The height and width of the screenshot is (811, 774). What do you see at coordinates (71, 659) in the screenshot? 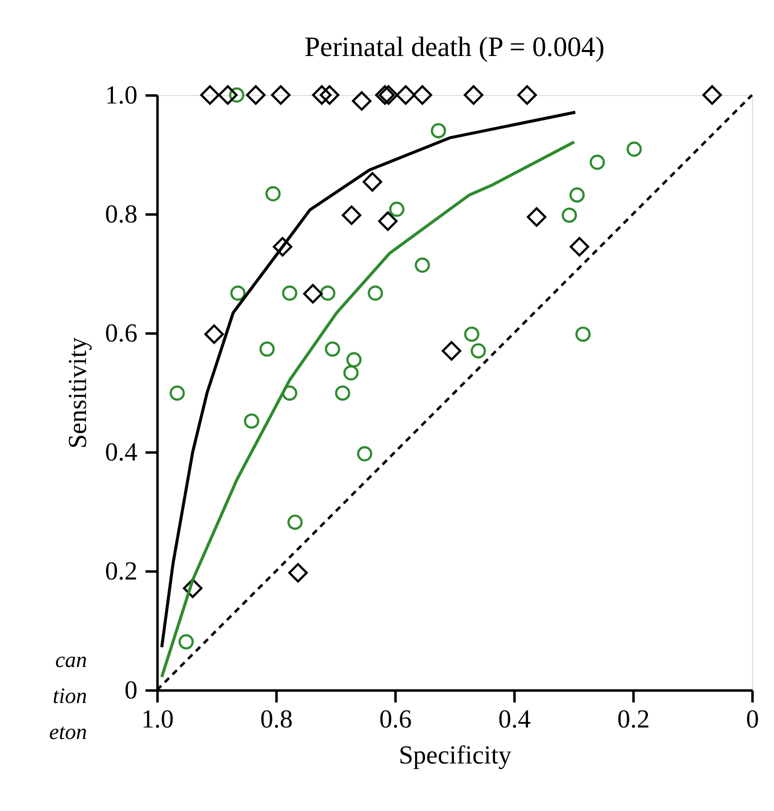
I see `text: can` at bounding box center [71, 659].